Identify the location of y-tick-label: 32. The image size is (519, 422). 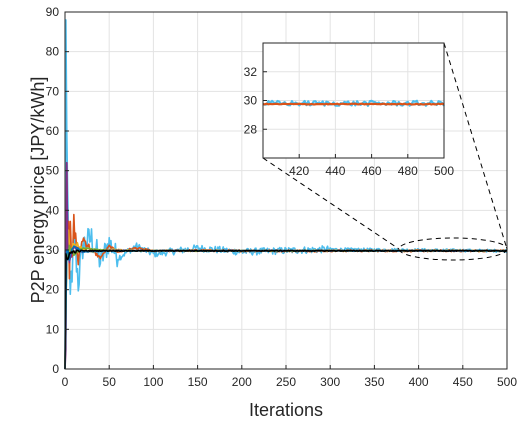
(251, 72).